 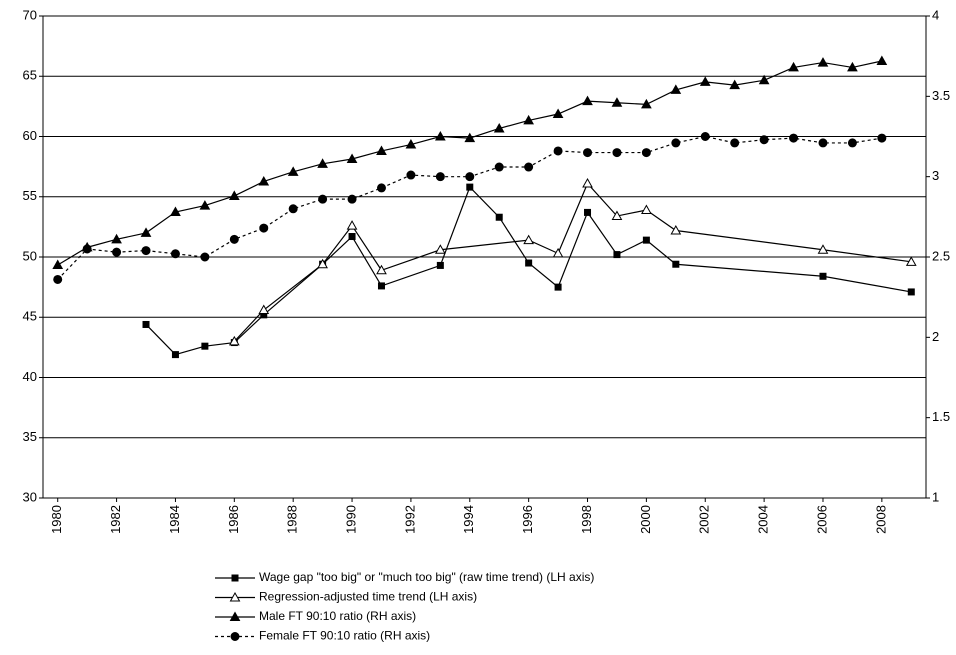 I want to click on legend-label: Male FT 90:10 ratio (RH axis), so click(x=337, y=616).